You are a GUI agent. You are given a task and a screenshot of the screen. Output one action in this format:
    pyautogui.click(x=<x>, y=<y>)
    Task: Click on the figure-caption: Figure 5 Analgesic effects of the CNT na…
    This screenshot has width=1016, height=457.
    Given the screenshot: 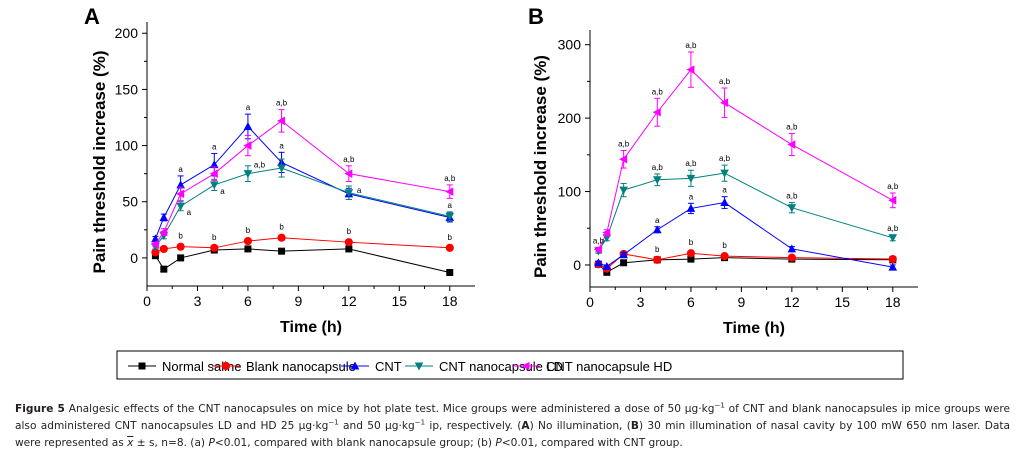 What is the action you would take?
    pyautogui.click(x=513, y=425)
    